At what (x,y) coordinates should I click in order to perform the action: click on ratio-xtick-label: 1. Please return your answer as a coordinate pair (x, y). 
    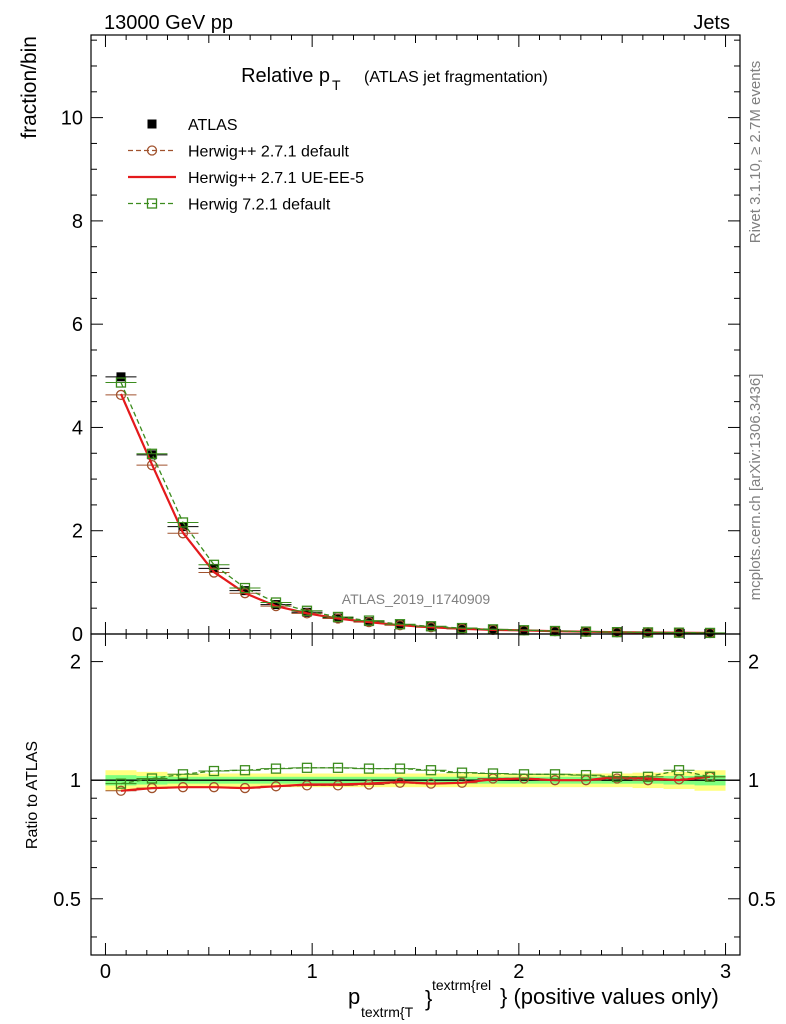
    Looking at the image, I should click on (312, 972).